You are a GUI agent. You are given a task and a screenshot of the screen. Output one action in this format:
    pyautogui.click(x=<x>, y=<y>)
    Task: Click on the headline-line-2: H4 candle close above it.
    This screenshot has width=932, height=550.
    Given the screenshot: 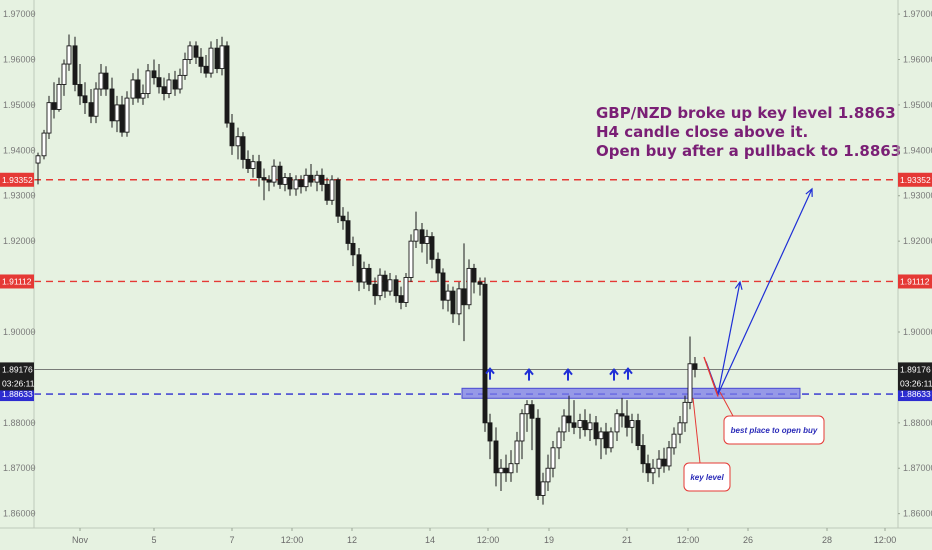 What is the action you would take?
    pyautogui.click(x=702, y=132)
    